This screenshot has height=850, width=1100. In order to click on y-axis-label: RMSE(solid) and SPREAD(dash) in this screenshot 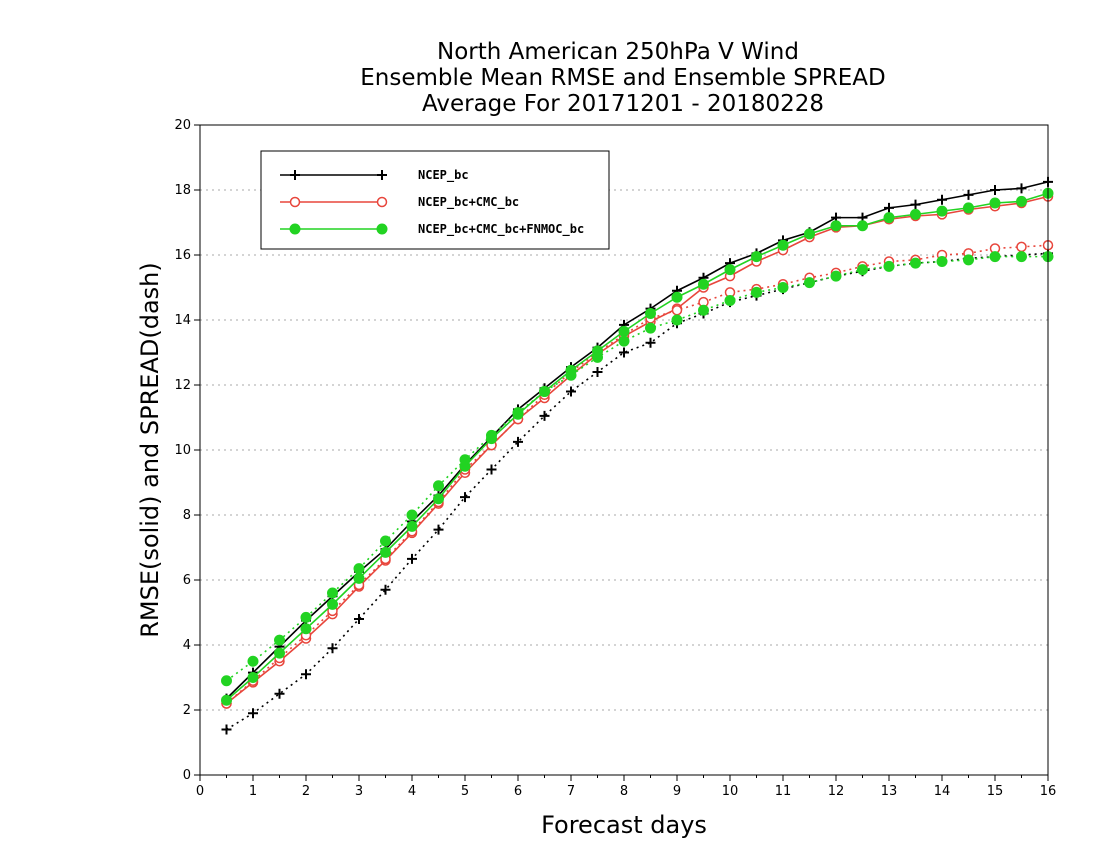, I will do `click(150, 450)`.